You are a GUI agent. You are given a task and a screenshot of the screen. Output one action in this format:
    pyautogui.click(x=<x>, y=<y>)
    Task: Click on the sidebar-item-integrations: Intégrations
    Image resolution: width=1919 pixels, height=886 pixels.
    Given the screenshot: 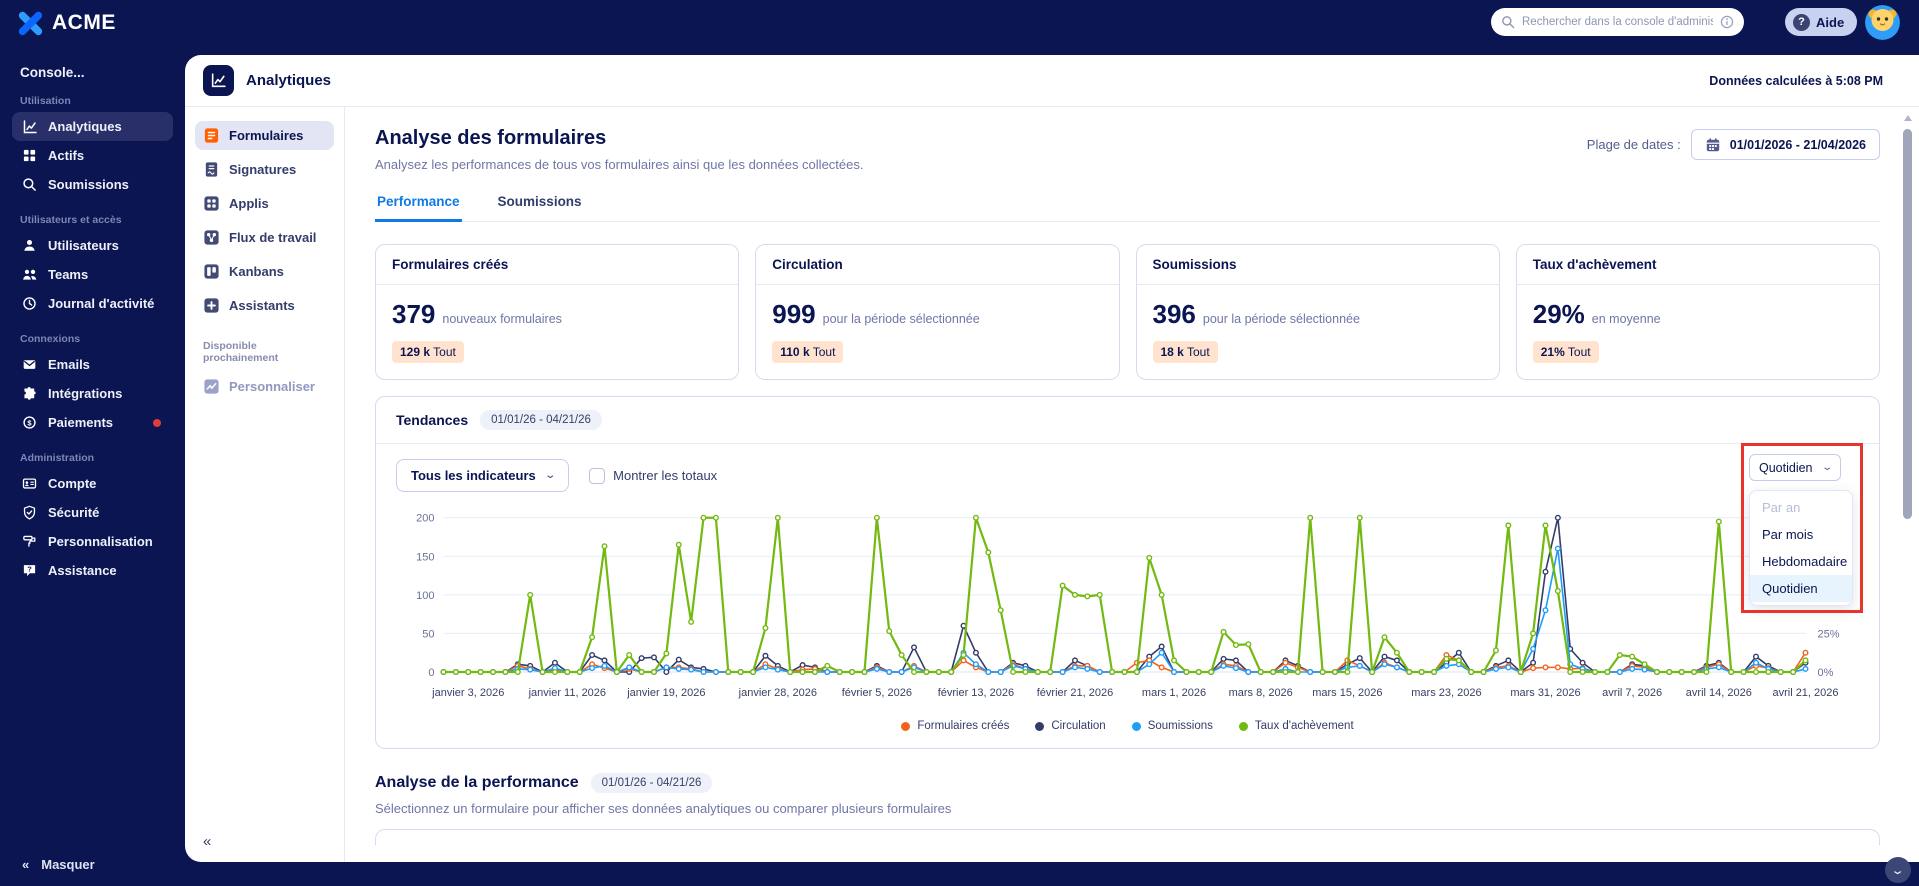 What is the action you would take?
    pyautogui.click(x=92, y=393)
    